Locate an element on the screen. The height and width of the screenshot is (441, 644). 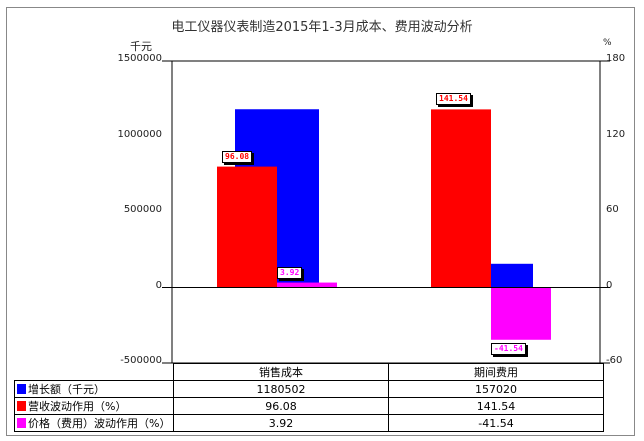
right-axis-unit: % is located at coordinates (607, 43).